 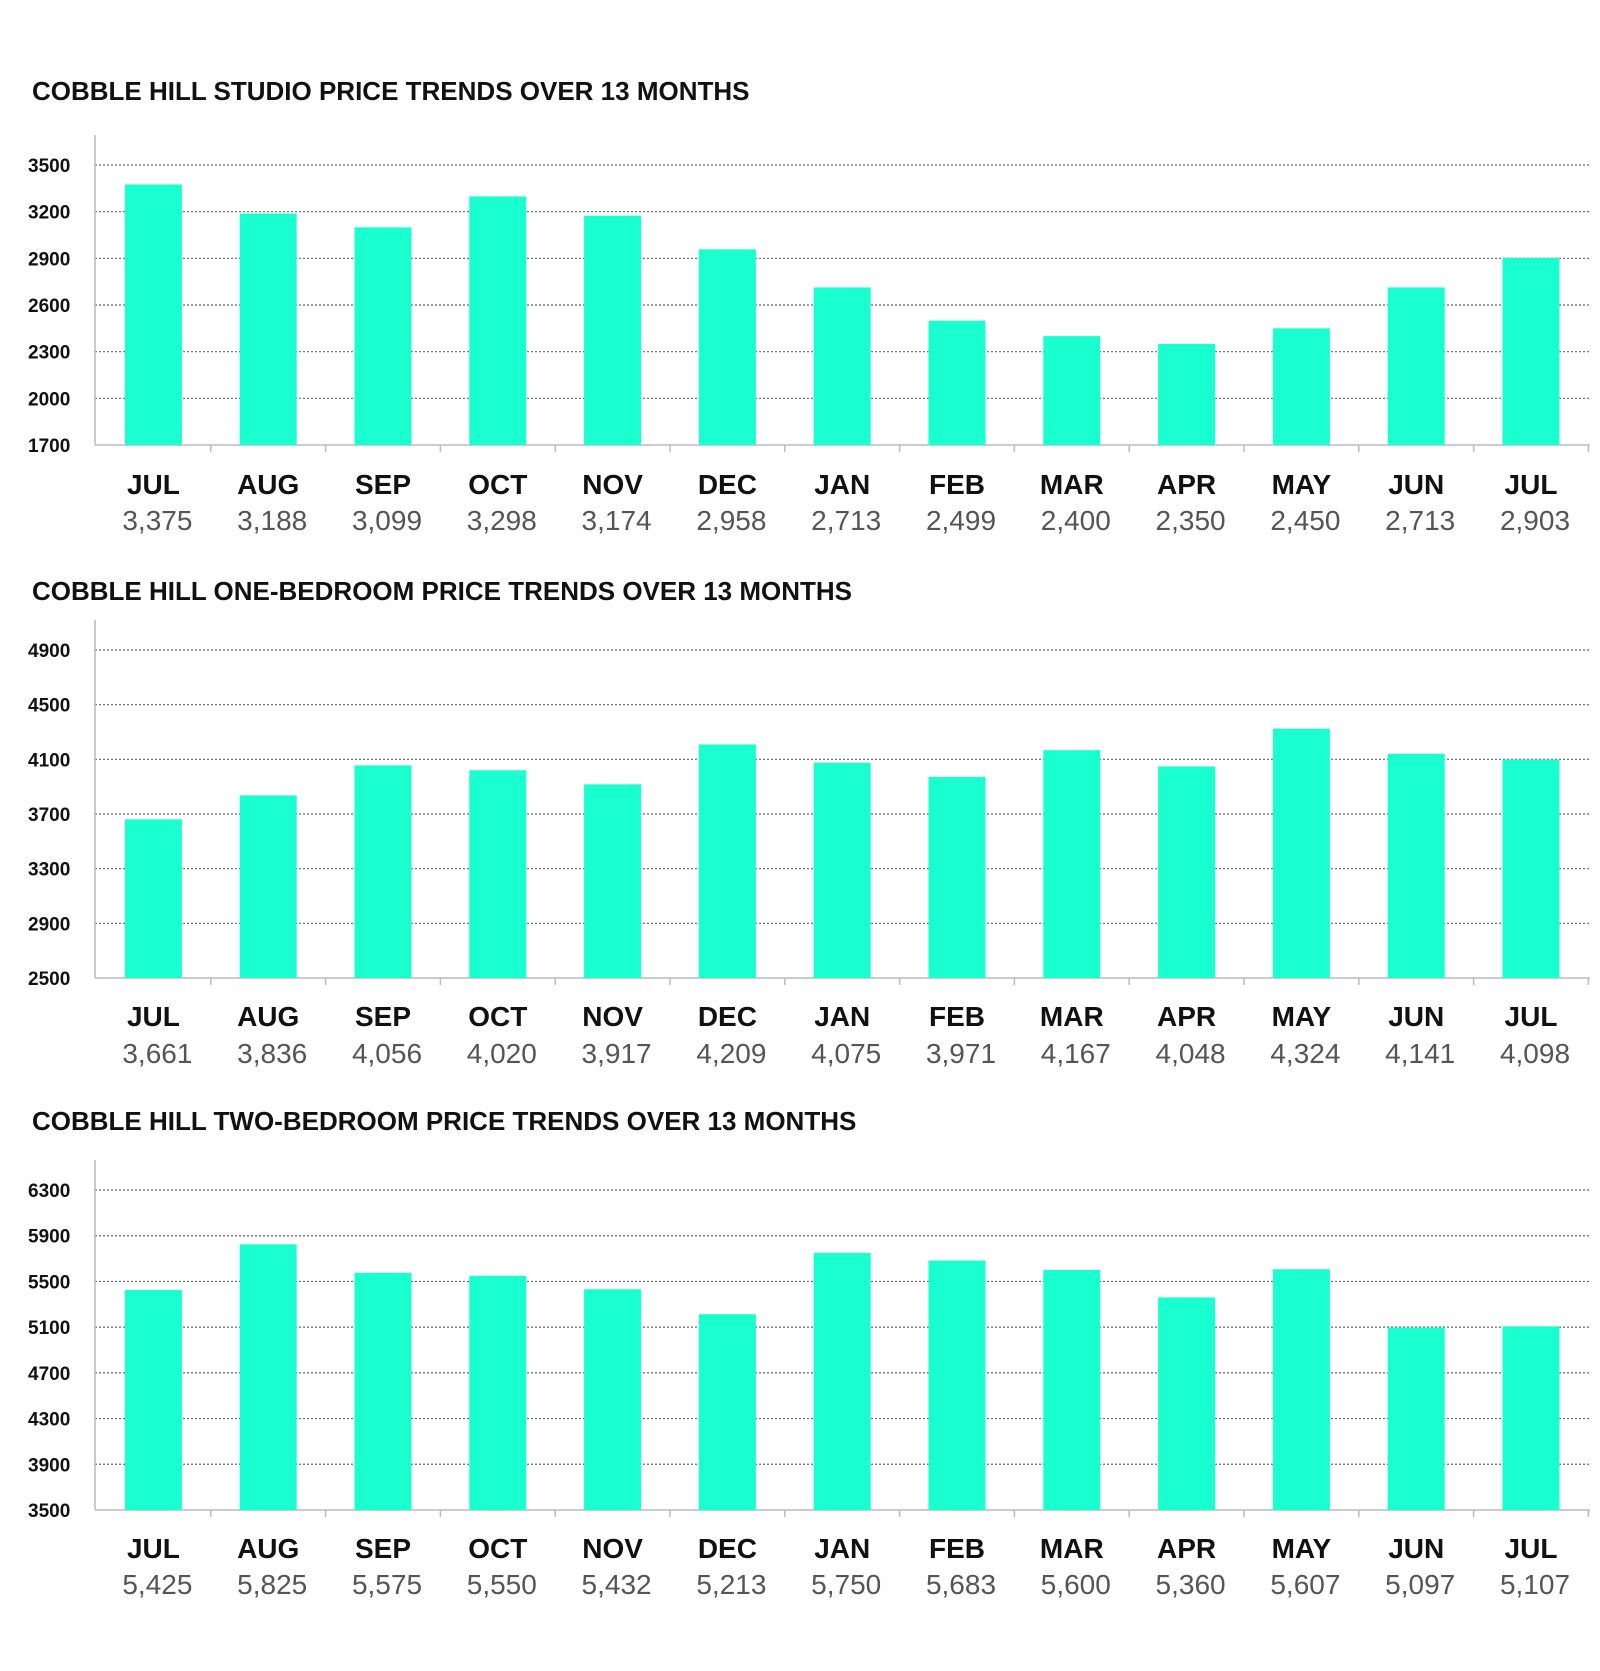 I want to click on value-label: 4,020, so click(x=502, y=1053).